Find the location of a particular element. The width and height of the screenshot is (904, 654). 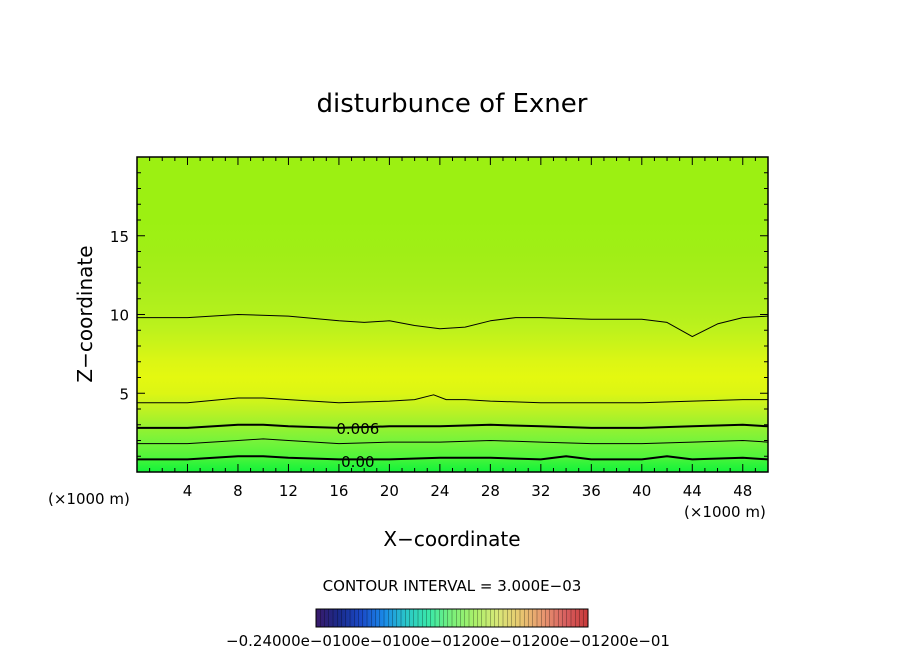

x-tick-label: 28 is located at coordinates (490, 491).